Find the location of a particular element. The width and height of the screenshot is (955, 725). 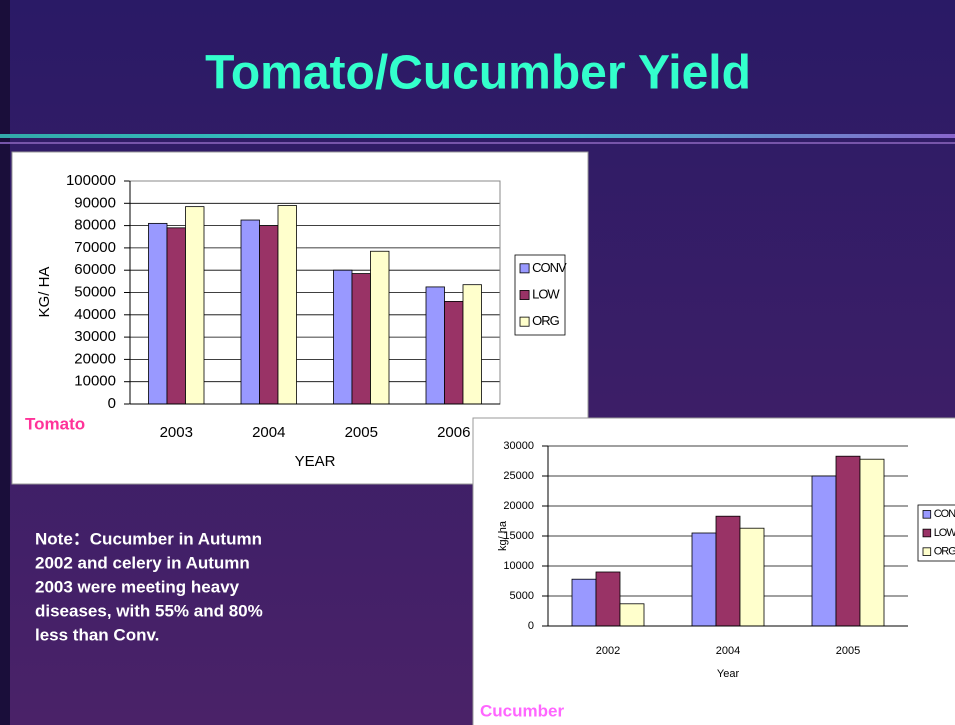

chart-label: Tomato is located at coordinates (55, 423).